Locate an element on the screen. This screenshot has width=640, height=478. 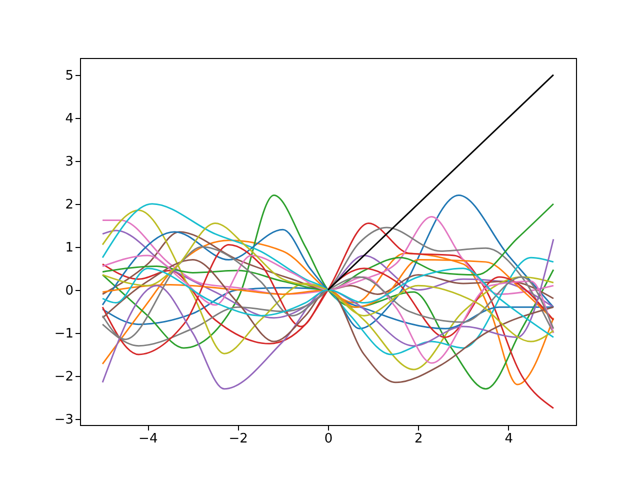
y-tick-label: −3 is located at coordinates (64, 420).